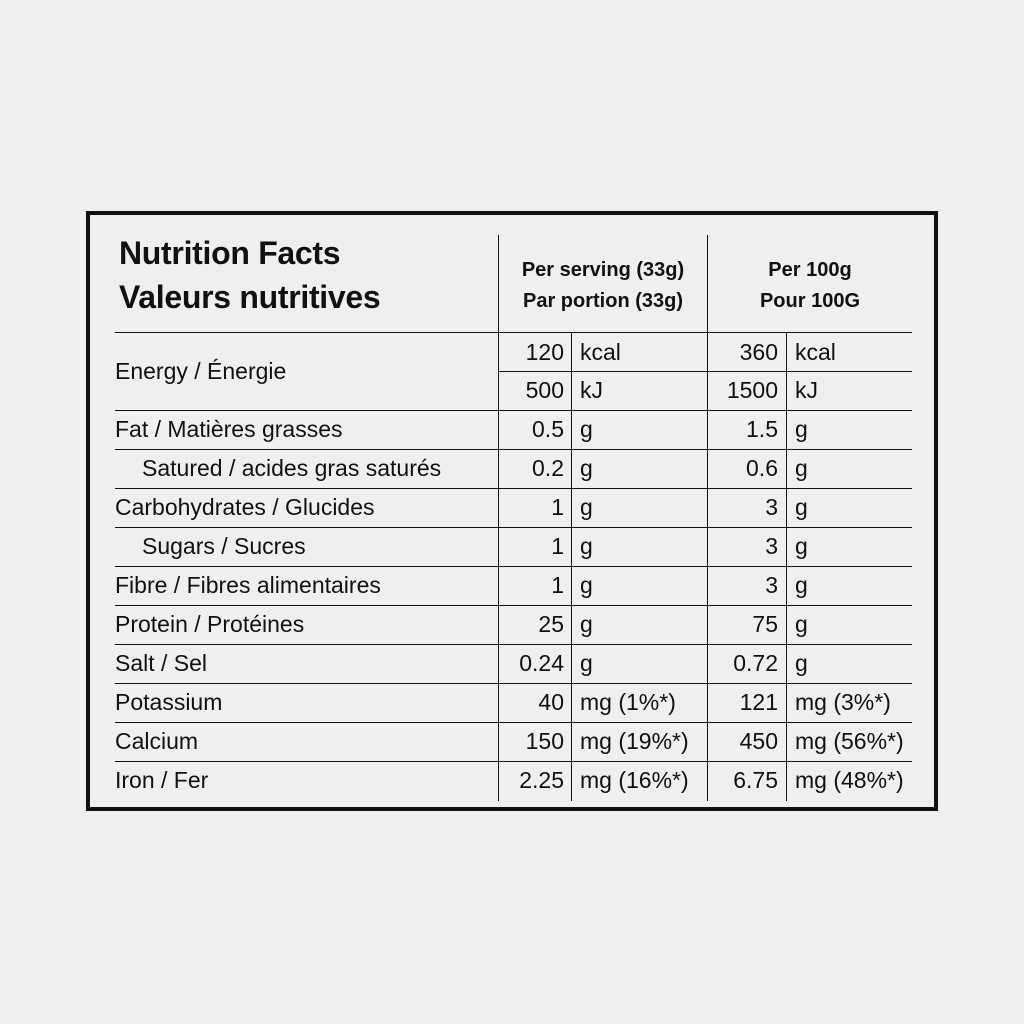 This screenshot has height=1024, width=1024. What do you see at coordinates (591, 390) in the screenshot?
I see `energy-kj-serving-unit: kJ` at bounding box center [591, 390].